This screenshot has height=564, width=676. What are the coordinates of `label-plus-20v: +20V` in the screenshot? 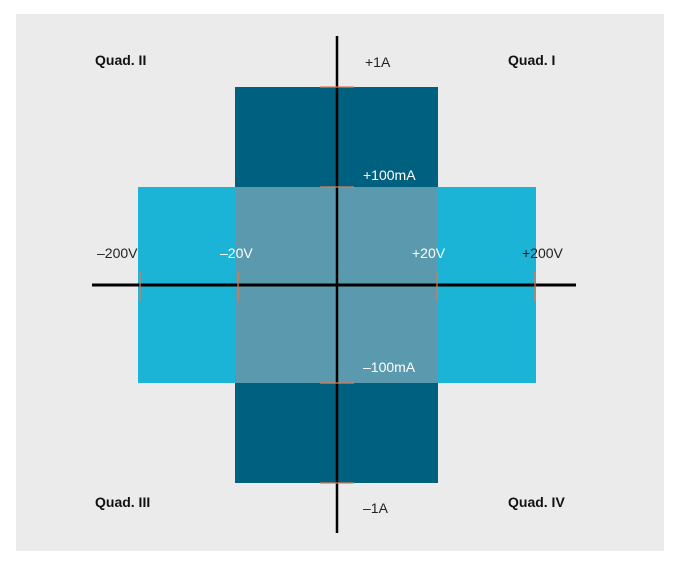 It's located at (429, 253).